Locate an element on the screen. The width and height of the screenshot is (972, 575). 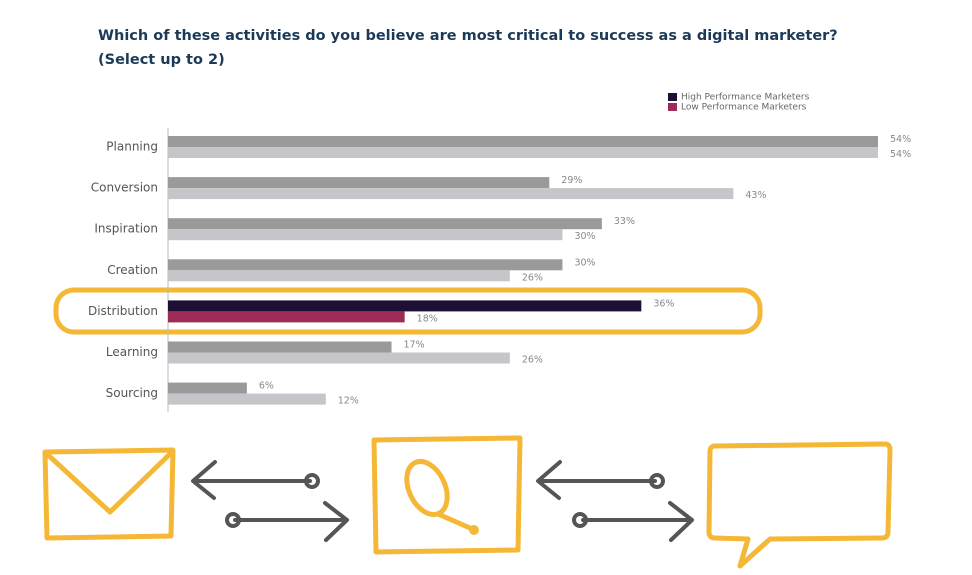
category-label: Conversion is located at coordinates (124, 188).